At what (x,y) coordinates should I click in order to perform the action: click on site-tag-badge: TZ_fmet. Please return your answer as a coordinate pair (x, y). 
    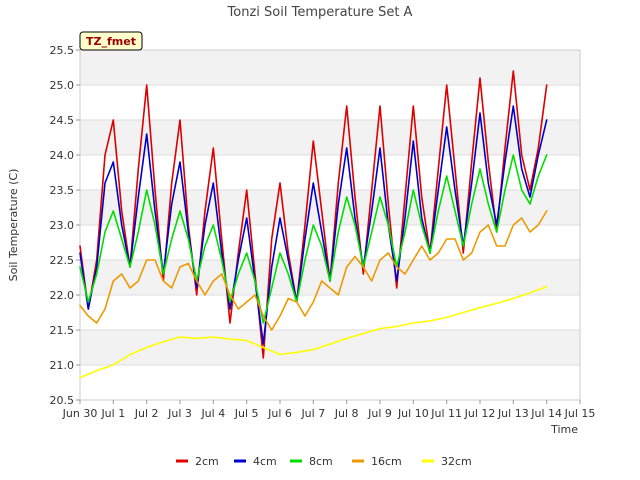
    Looking at the image, I should click on (111, 41).